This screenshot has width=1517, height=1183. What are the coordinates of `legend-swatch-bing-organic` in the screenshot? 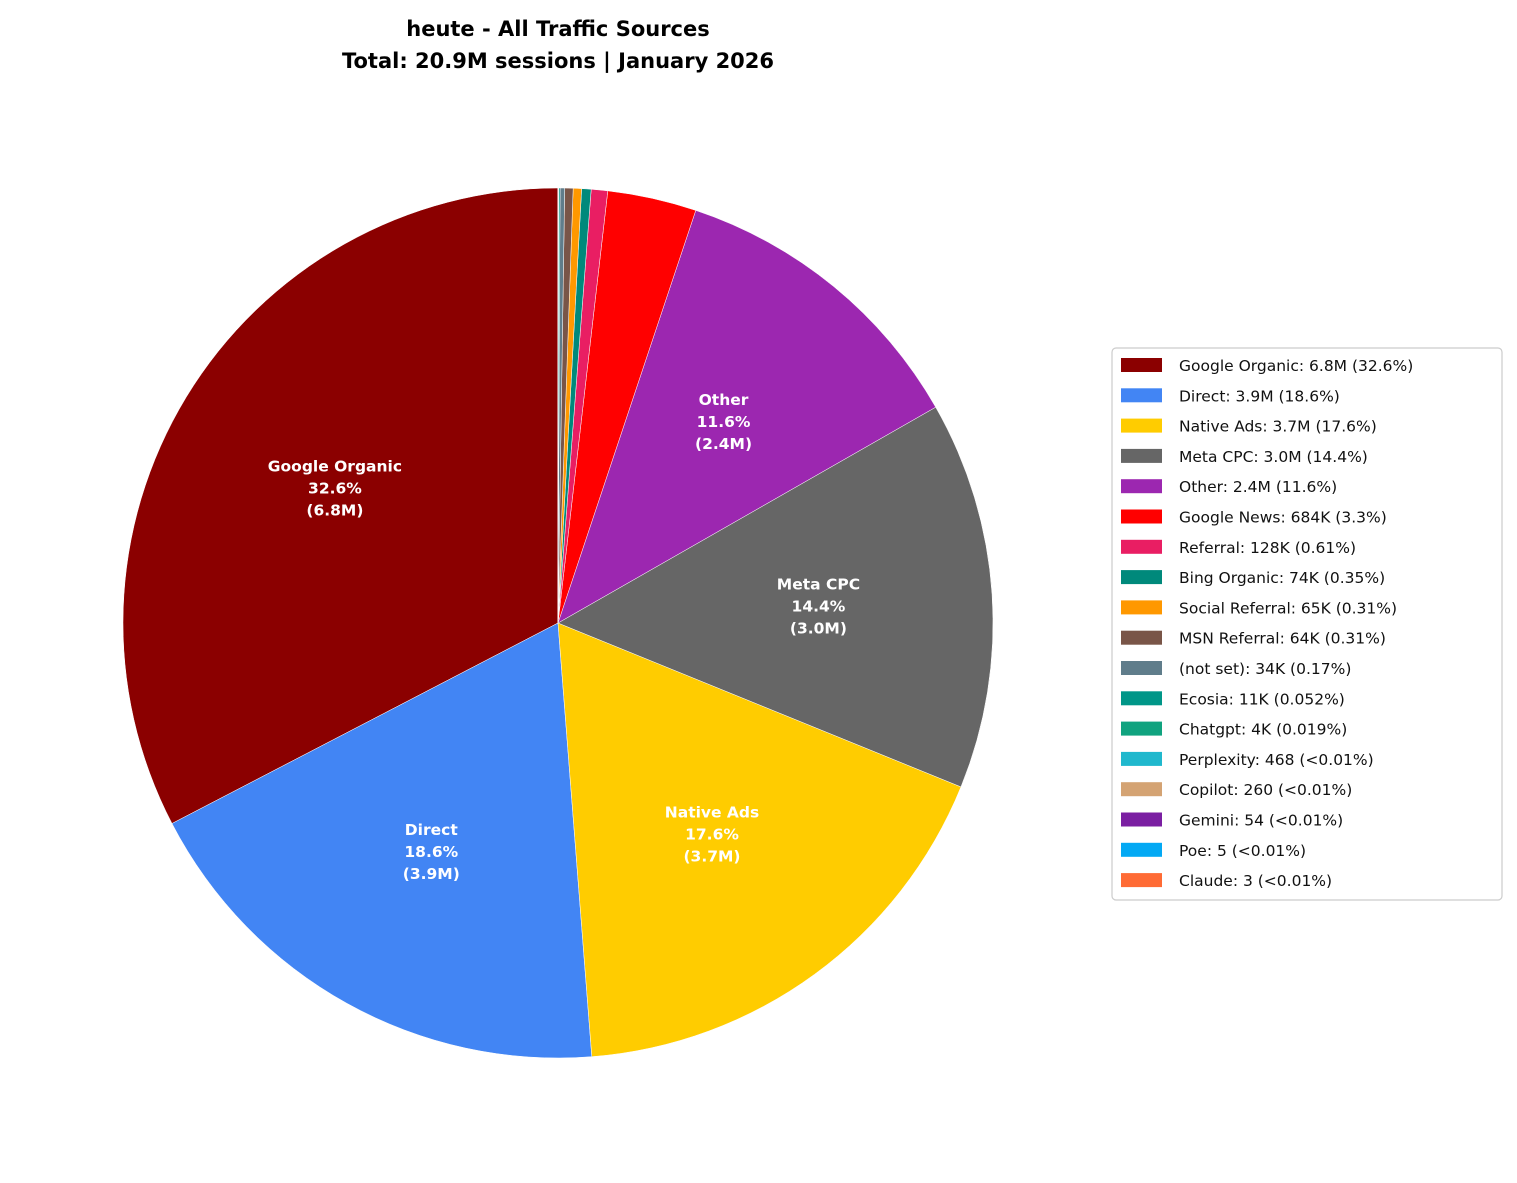 It's located at (1141, 577).